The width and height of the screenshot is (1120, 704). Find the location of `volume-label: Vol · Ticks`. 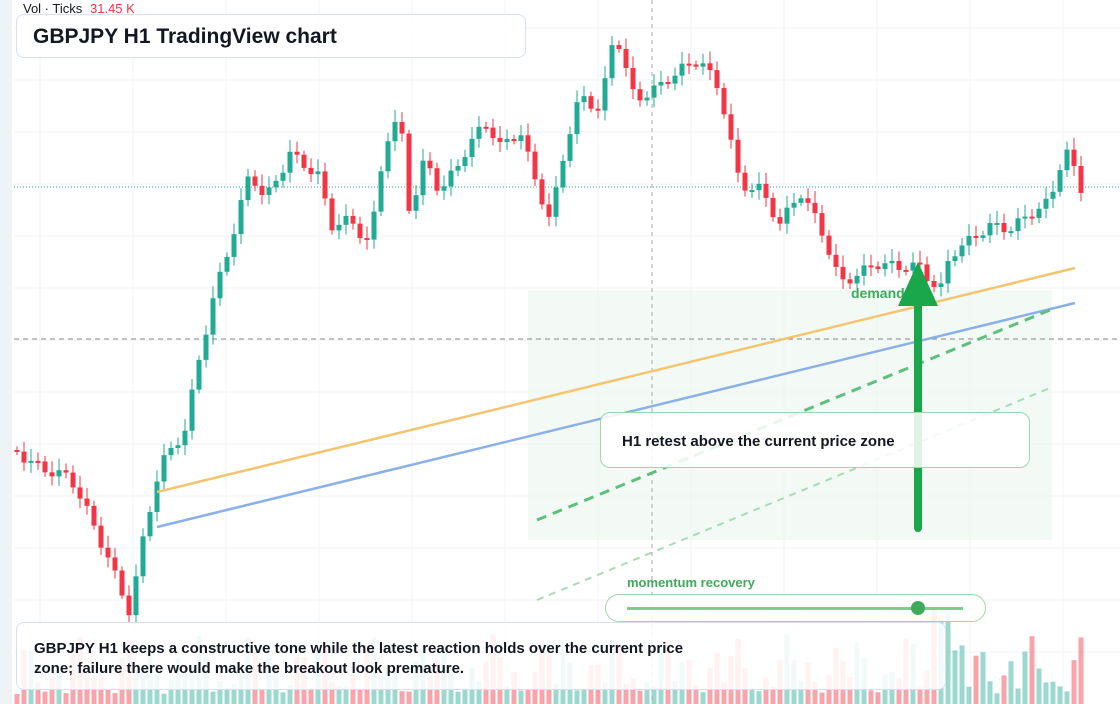

volume-label: Vol · Ticks is located at coordinates (53, 8).